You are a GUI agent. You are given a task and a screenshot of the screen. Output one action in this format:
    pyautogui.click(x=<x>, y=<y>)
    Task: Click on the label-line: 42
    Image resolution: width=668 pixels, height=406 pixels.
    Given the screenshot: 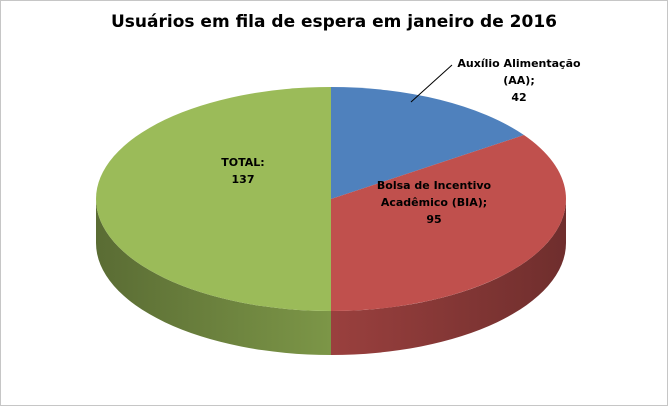 What is the action you would take?
    pyautogui.click(x=519, y=97)
    